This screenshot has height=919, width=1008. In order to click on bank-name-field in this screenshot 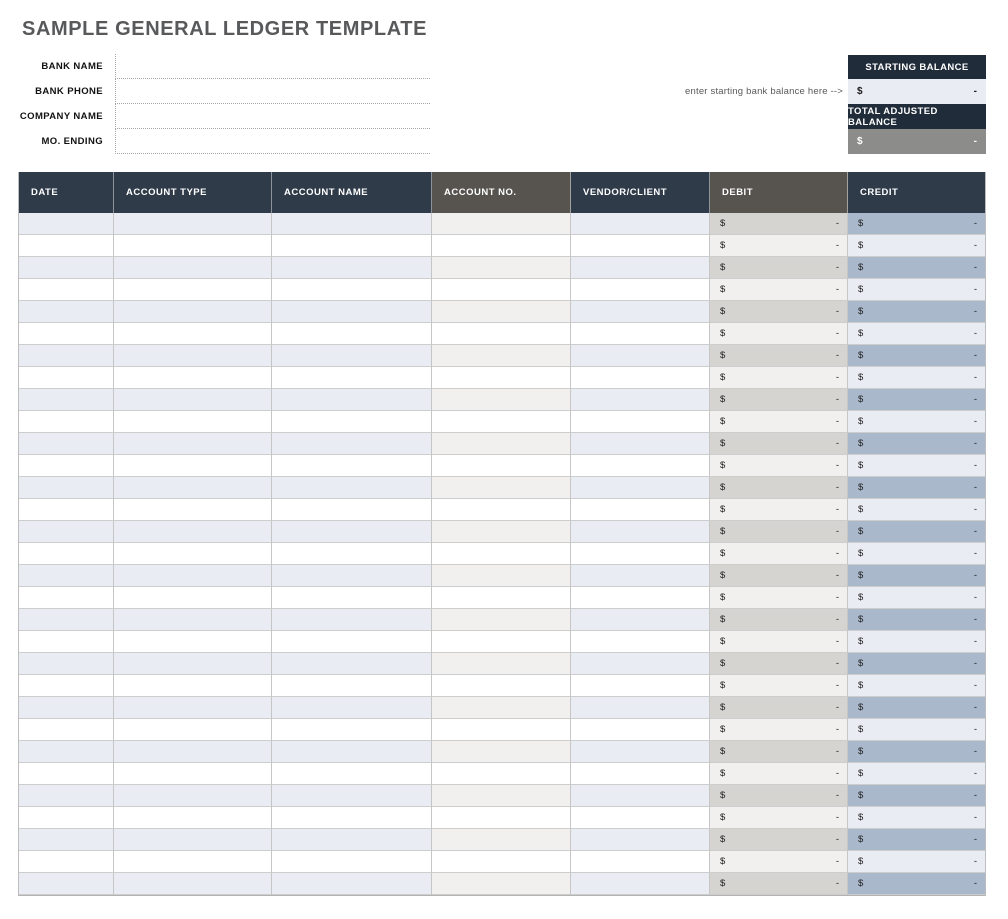, I will do `click(272, 66)`.